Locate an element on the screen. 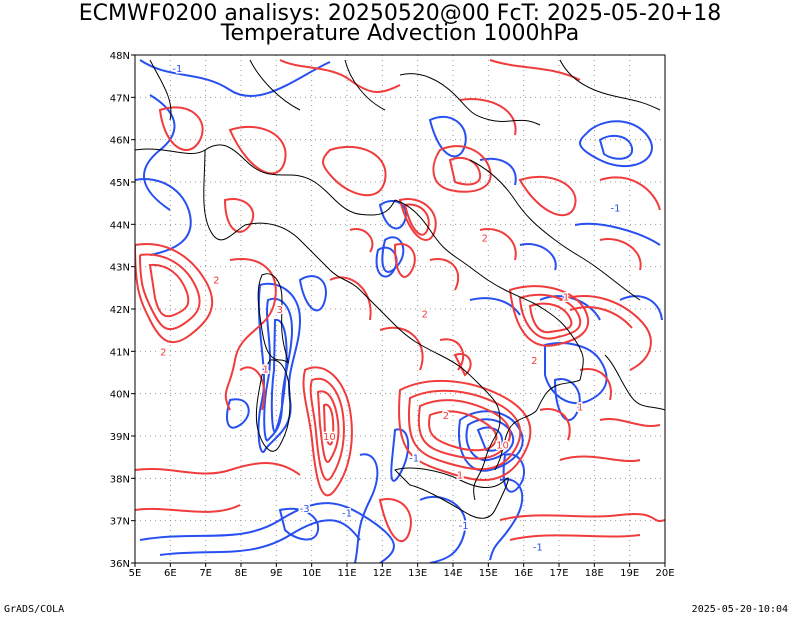  lon-tick-label: 10E is located at coordinates (311, 573).